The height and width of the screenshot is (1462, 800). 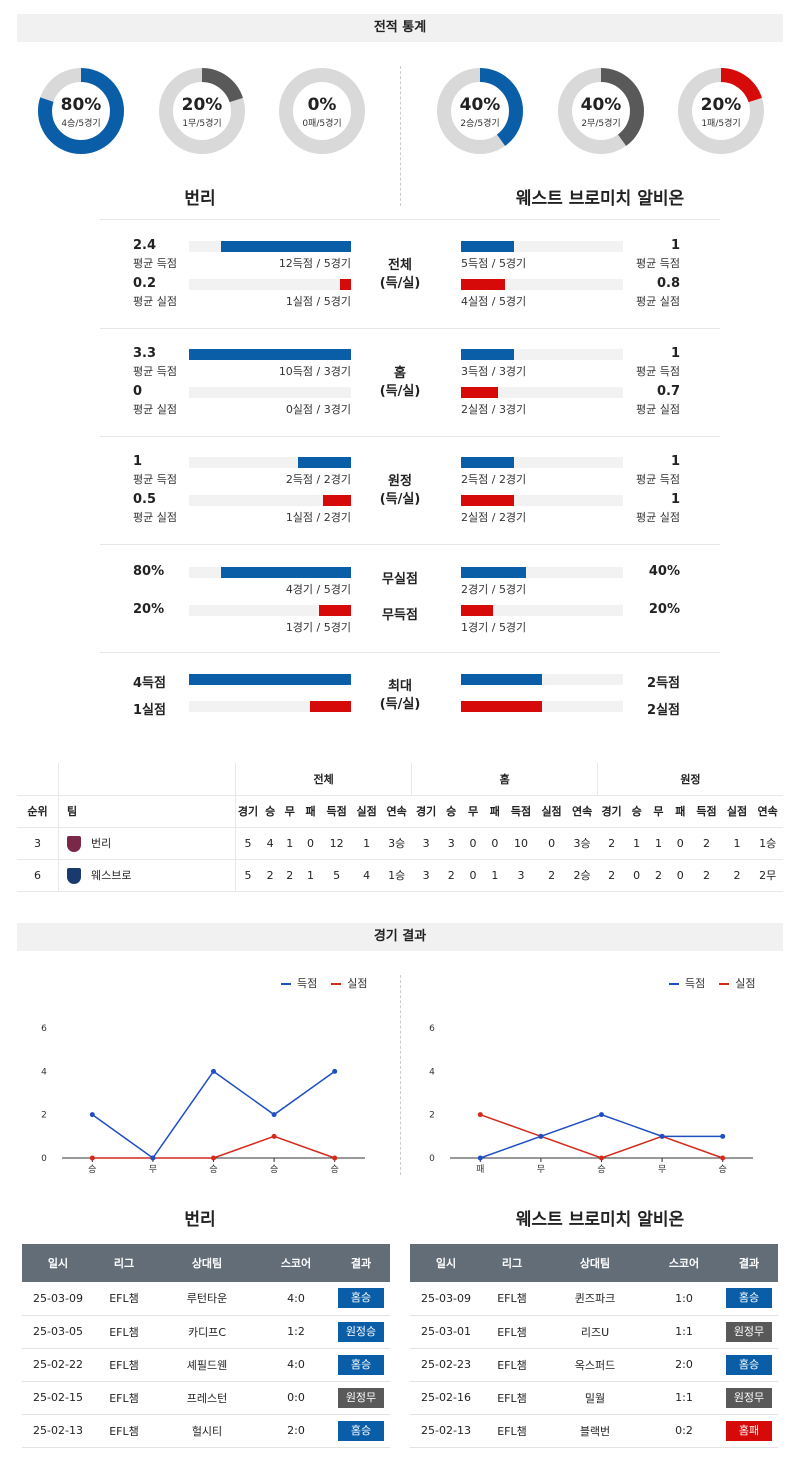 I want to click on x-tick-label: 무, so click(x=662, y=1169).